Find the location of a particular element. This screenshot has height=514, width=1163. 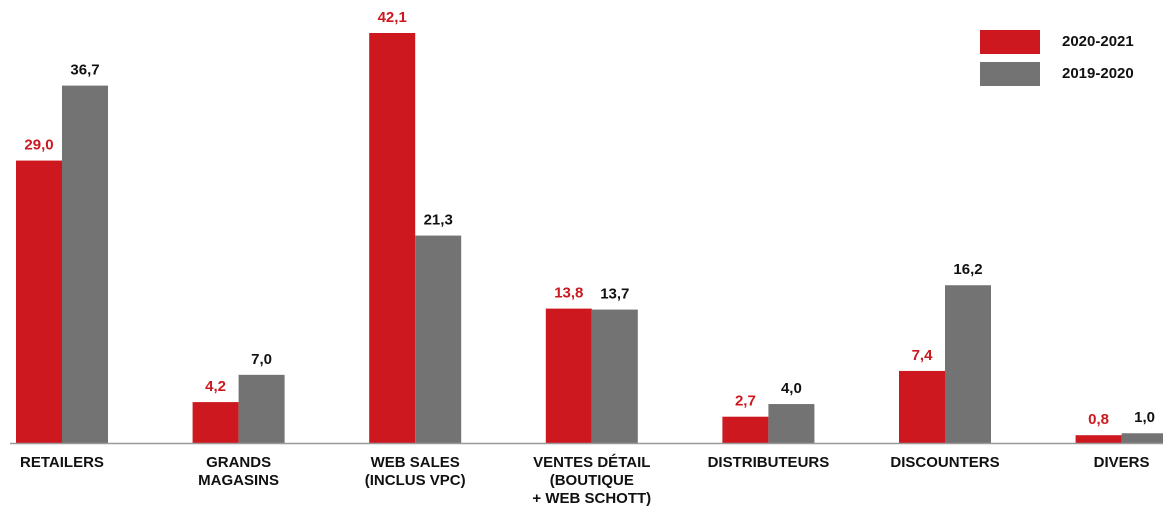

x-tick-label: VENTES DÉTAIL is located at coordinates (591, 462).